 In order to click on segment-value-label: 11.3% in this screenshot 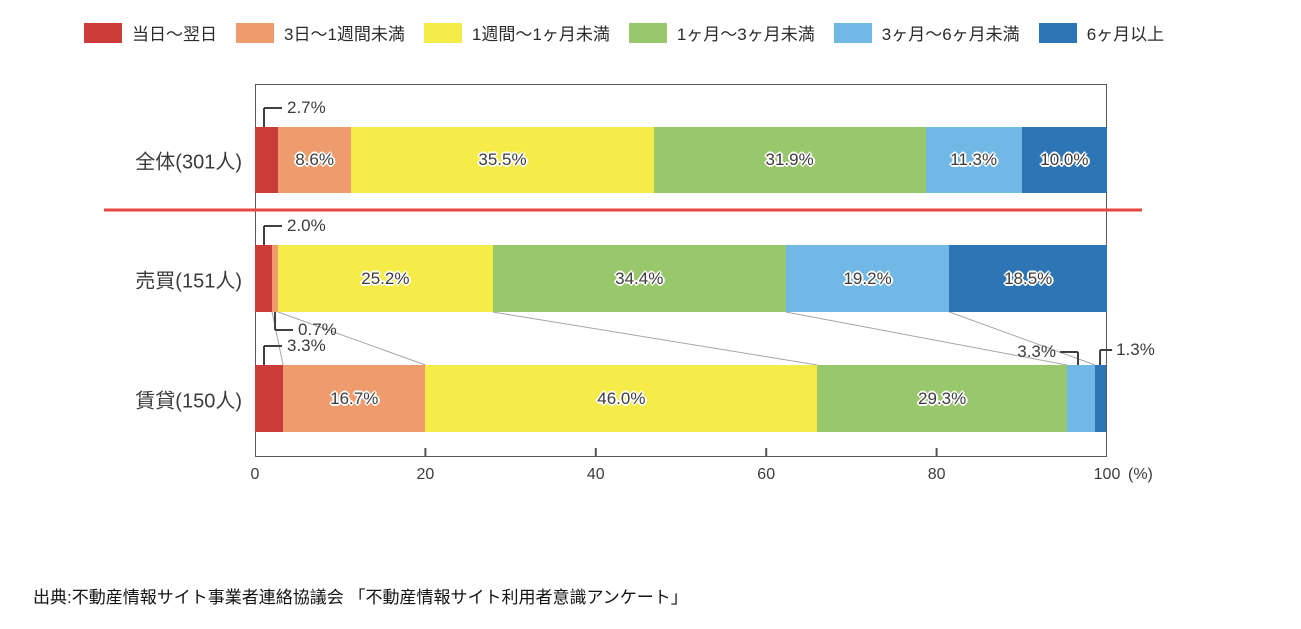, I will do `click(974, 159)`.